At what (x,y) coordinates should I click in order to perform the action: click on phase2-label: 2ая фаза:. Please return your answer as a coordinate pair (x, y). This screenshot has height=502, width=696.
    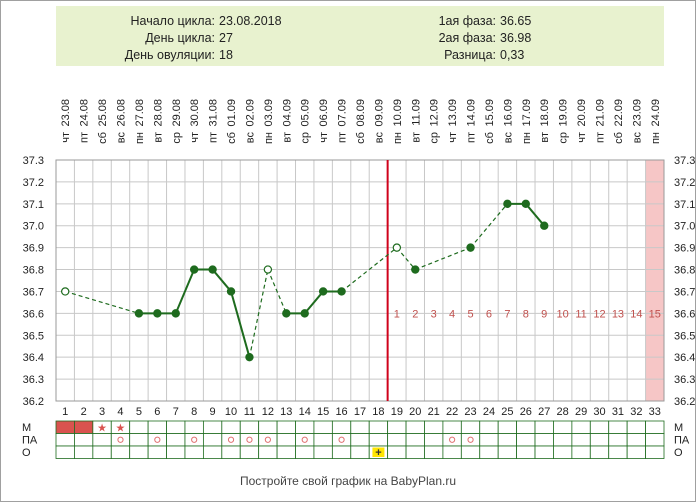
    Looking at the image, I should click on (467, 38).